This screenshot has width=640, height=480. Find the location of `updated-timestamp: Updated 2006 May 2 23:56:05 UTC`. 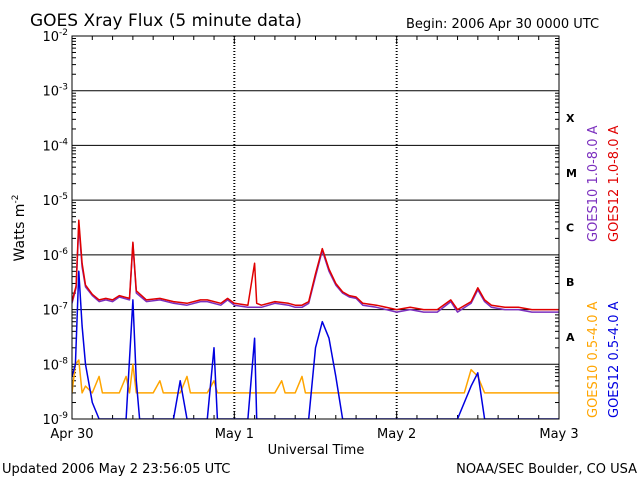

updated-timestamp: Updated 2006 May 2 23:56:05 UTC is located at coordinates (116, 469).